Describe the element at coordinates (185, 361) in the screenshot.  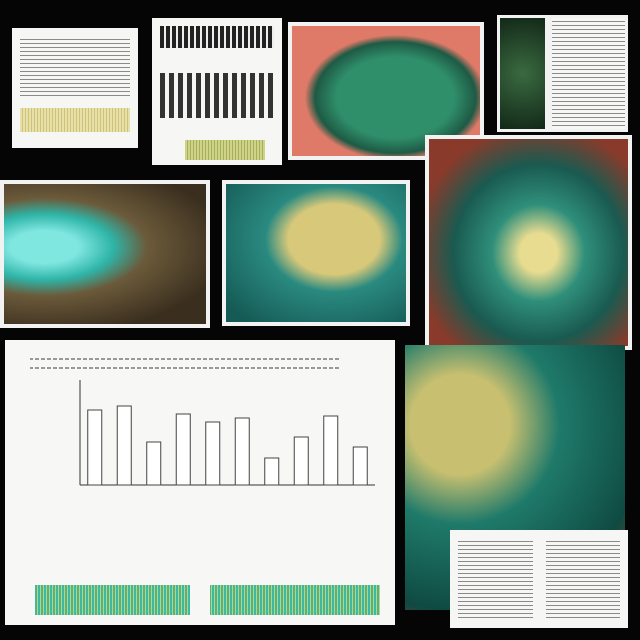
I see `title-block` at that location.